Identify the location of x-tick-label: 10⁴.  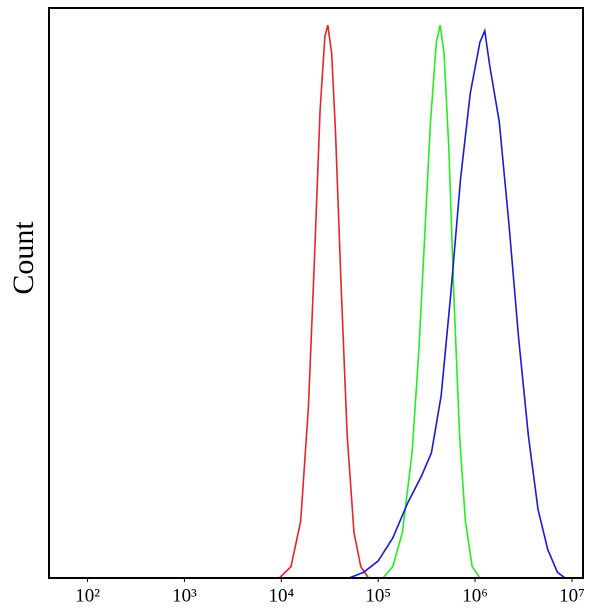
(282, 595).